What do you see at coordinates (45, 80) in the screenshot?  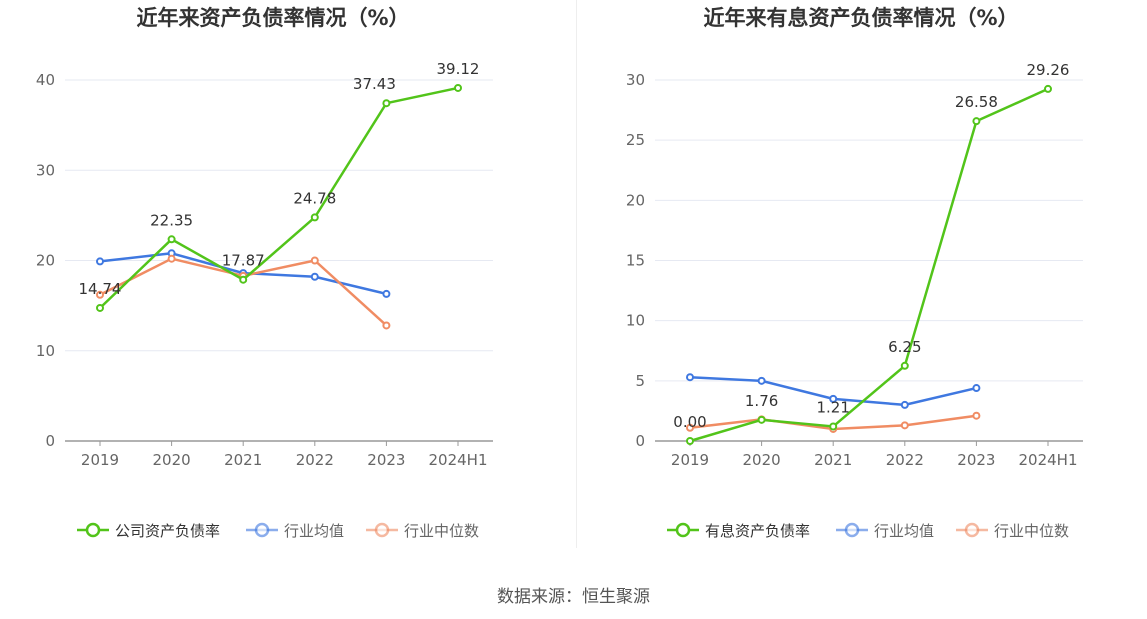 I see `y-tick-label: 40` at bounding box center [45, 80].